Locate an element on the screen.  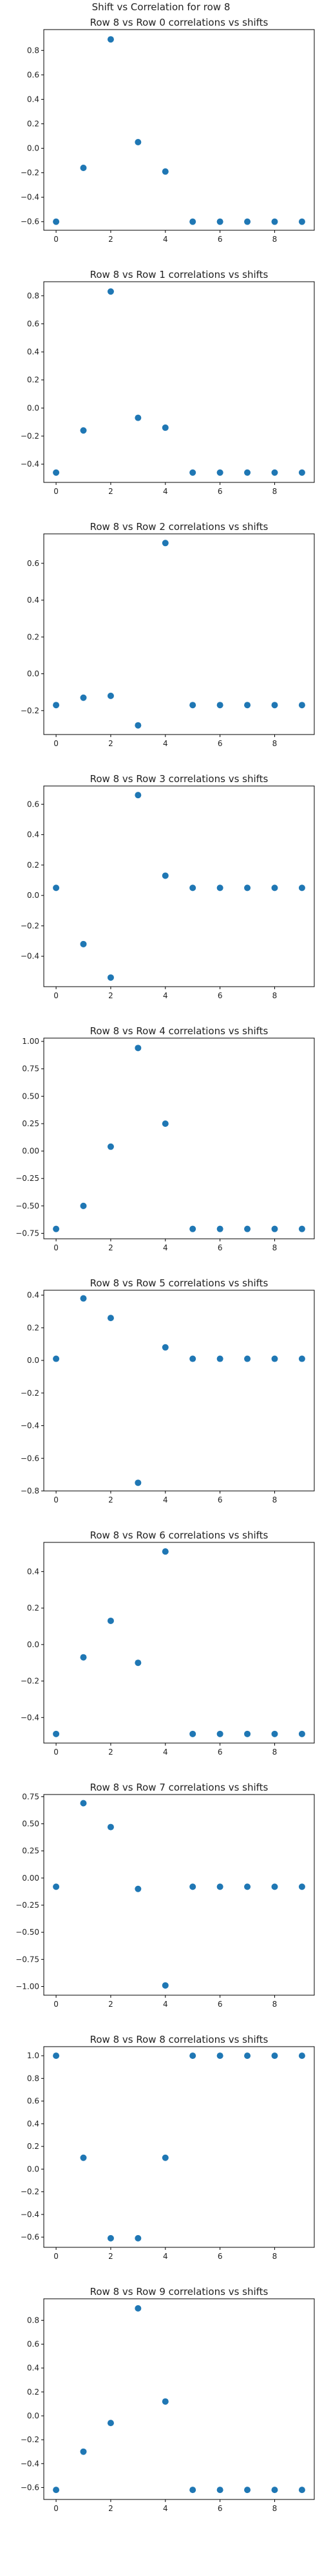
y-tick-label: 0.50 is located at coordinates (30, 1096).